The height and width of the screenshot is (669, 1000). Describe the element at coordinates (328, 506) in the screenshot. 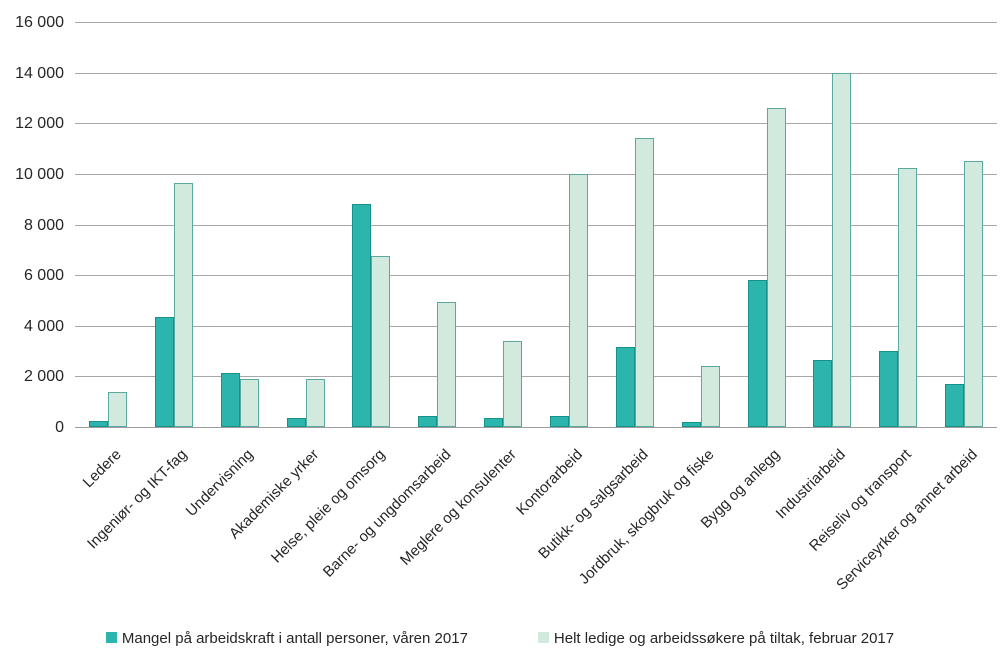

I see `x-tick-label: Helse, pleie og omsorg` at that location.